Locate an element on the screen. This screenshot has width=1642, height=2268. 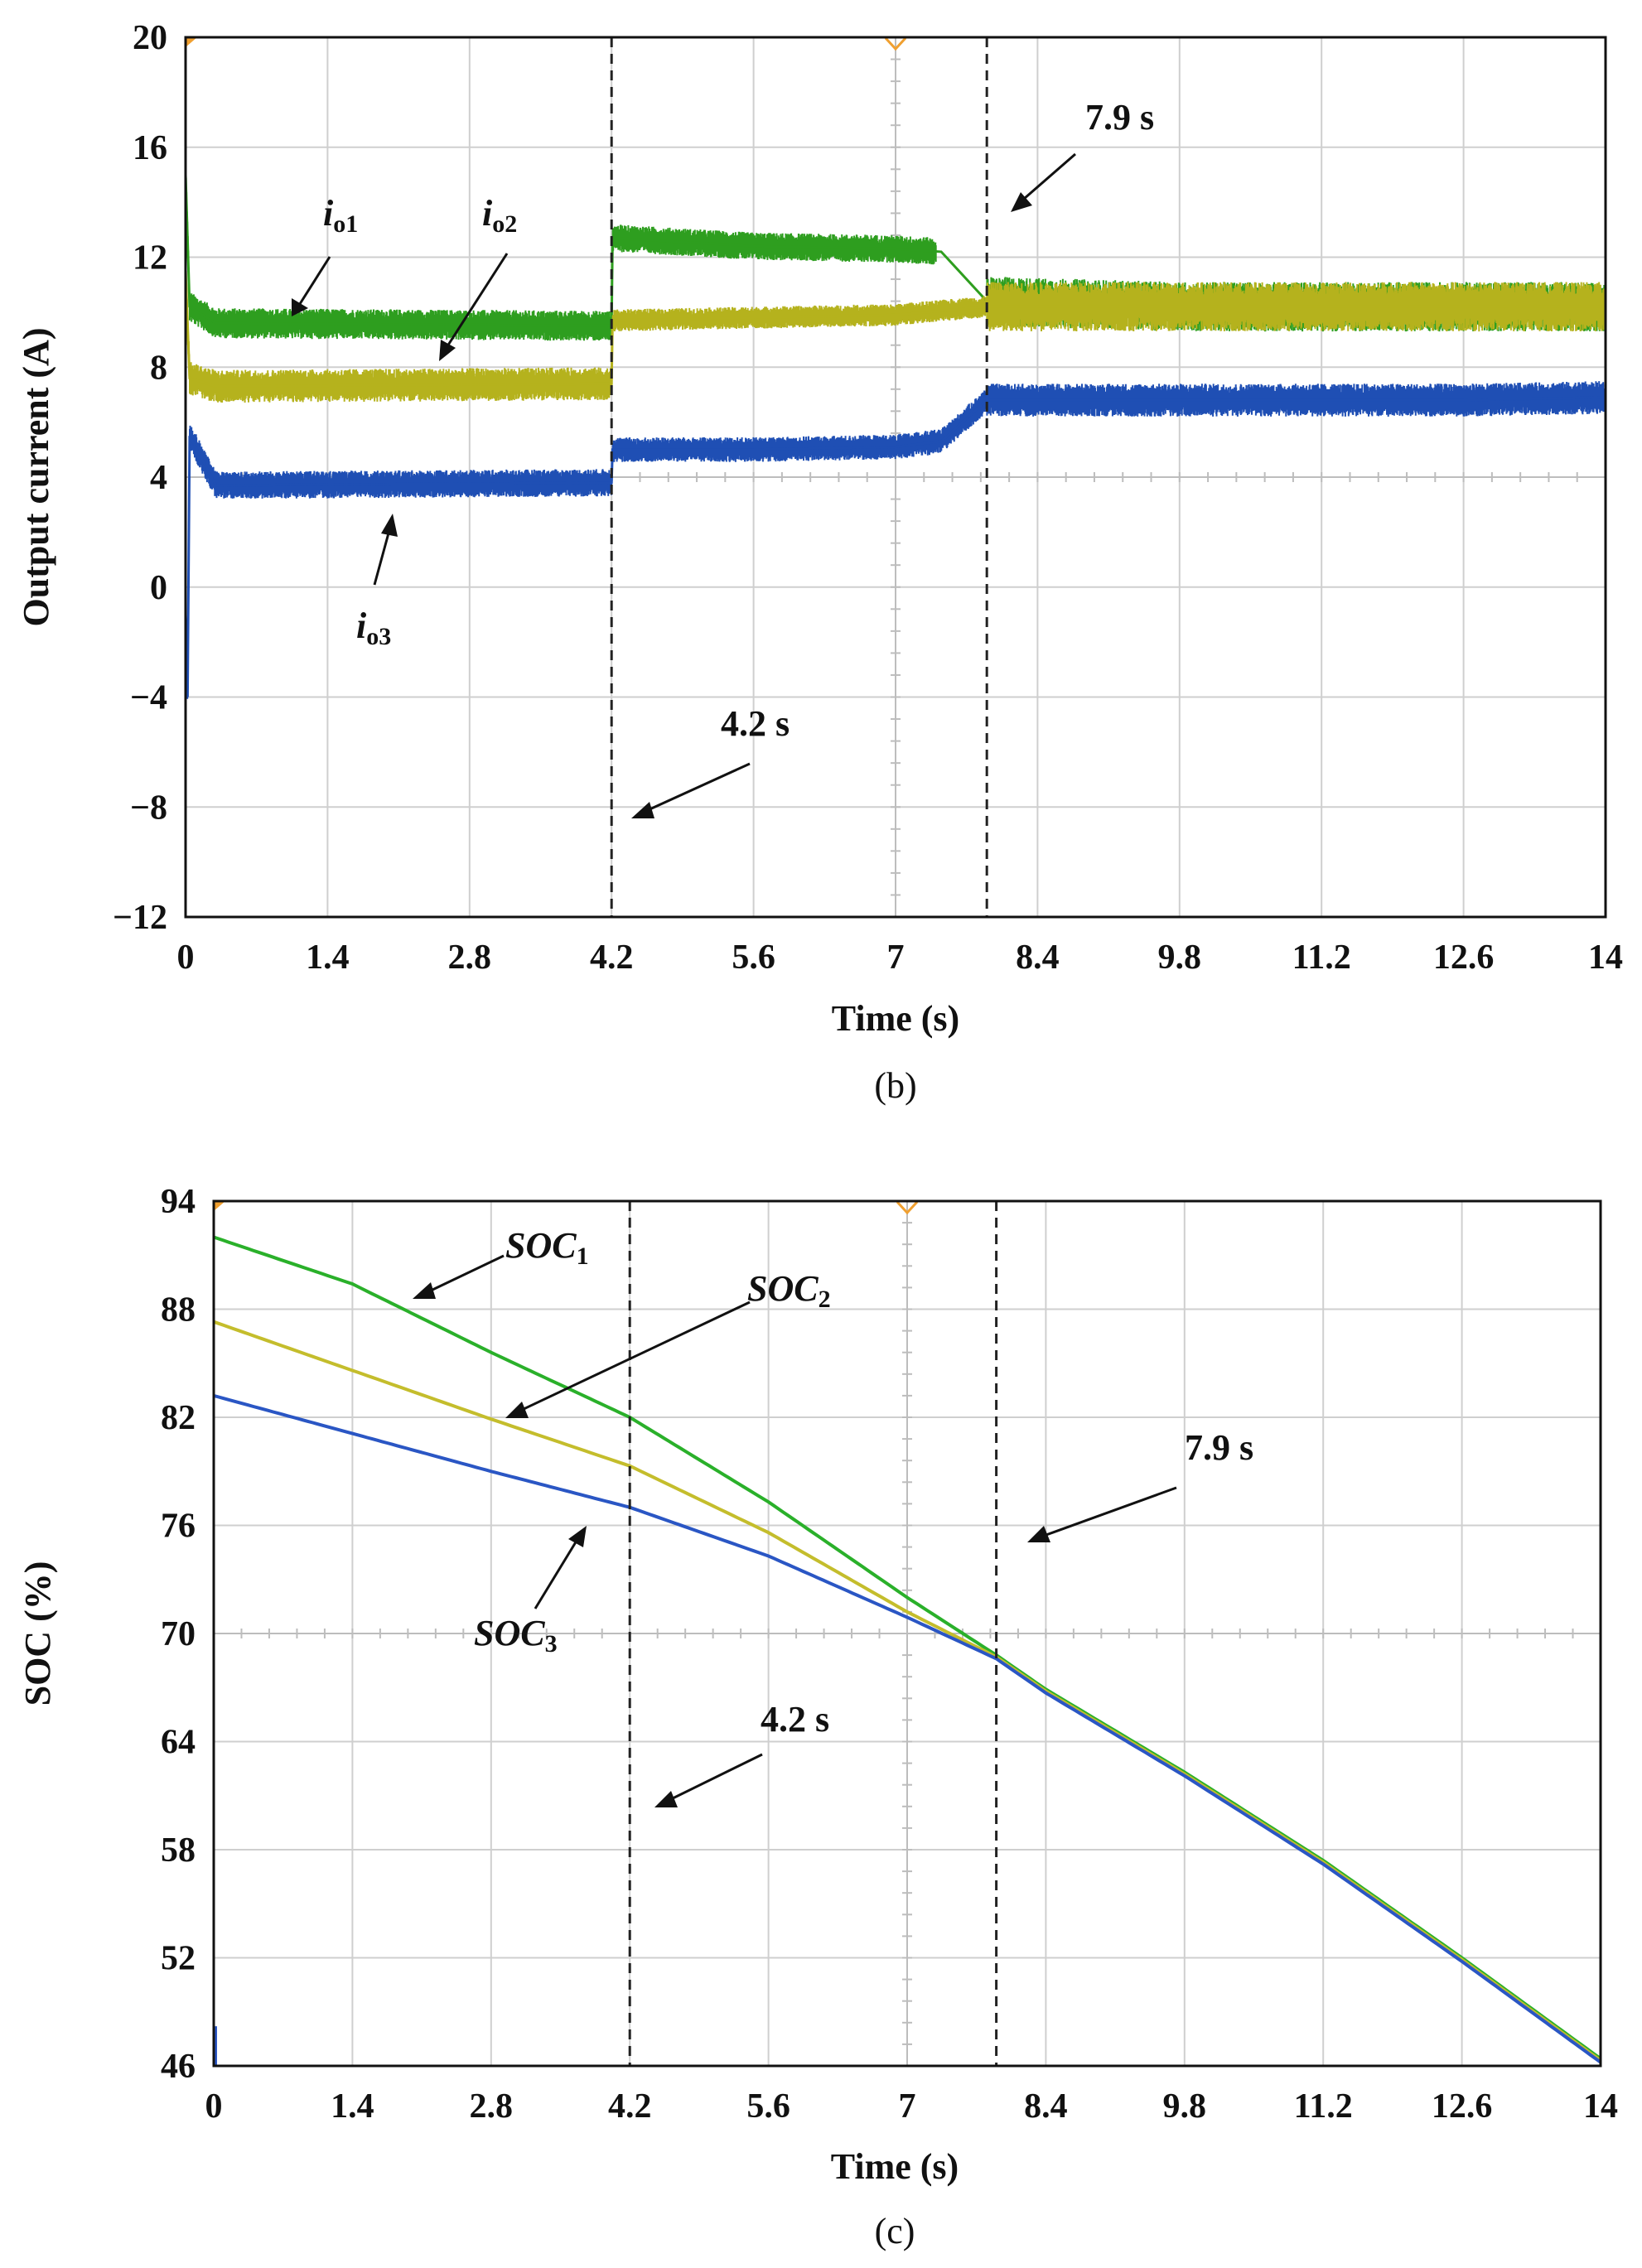
y-tick-label: 64 is located at coordinates (178, 1743).